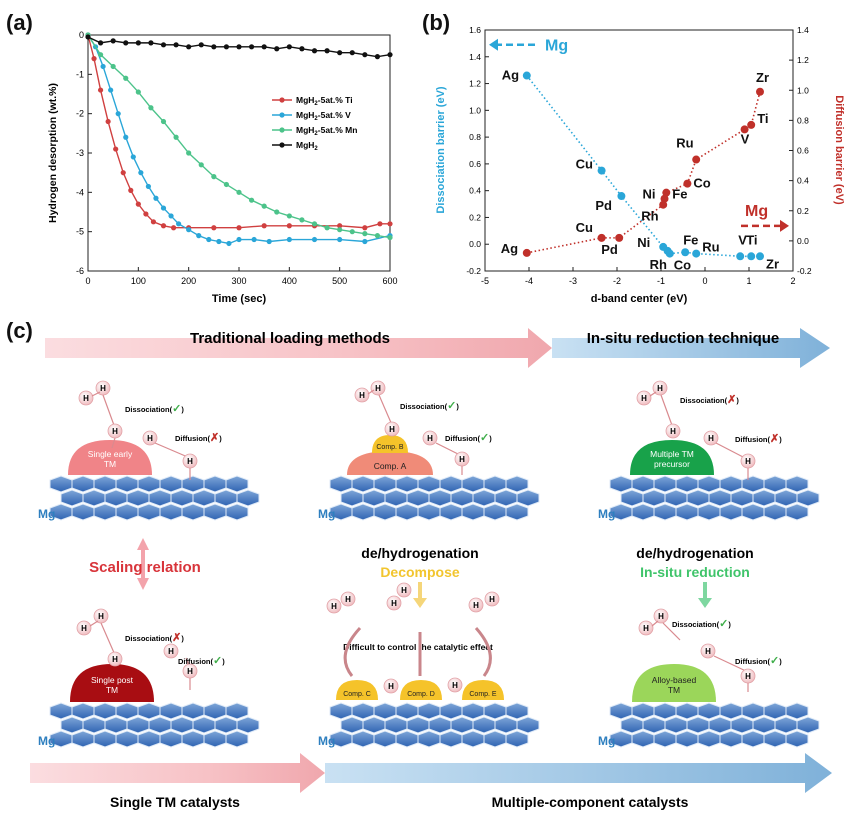  I want to click on y-tick-label: -3, so click(80, 153).